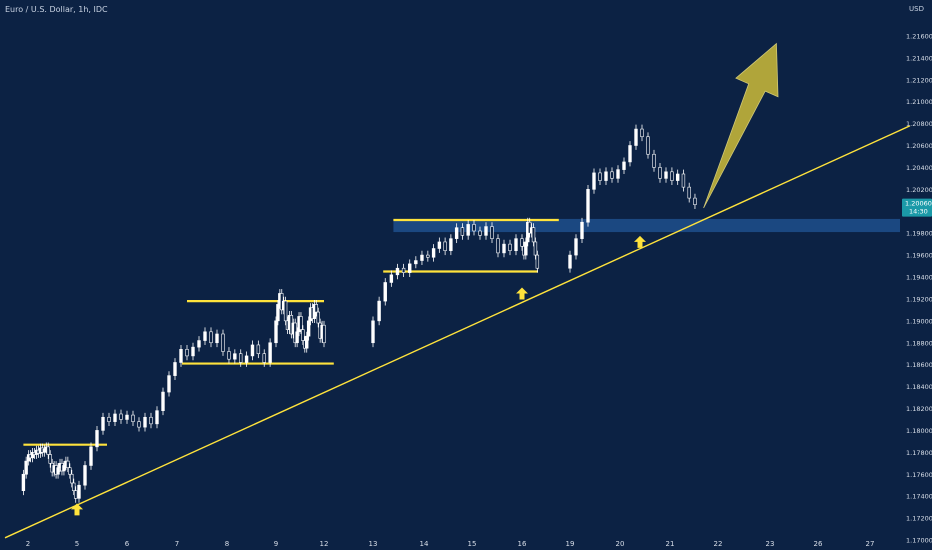 Image resolution: width=932 pixels, height=550 pixels. I want to click on x-tick-label: 21, so click(670, 544).